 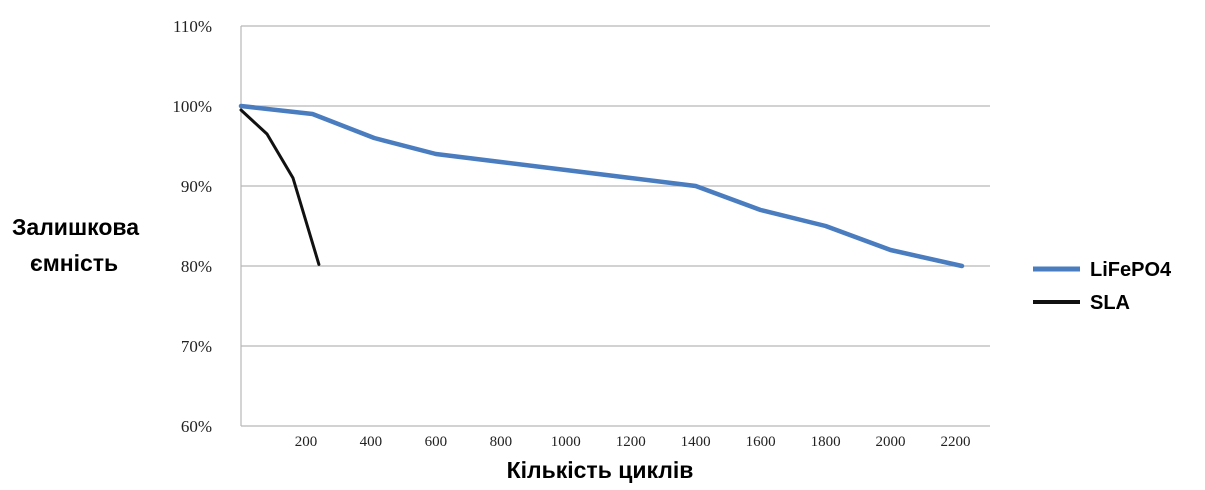 I want to click on x-axis-title: Кількість циклів, so click(x=600, y=470).